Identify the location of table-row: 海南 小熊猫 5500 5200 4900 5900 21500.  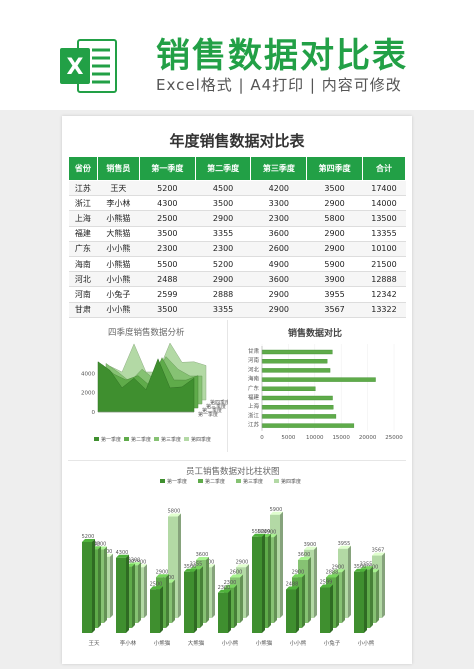
(237, 264).